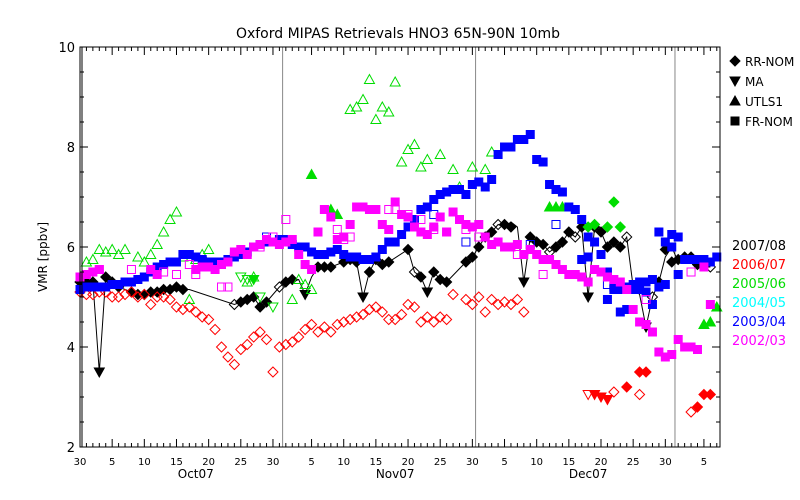 The image size is (800, 500). I want to click on x-tick-label: 5, so click(504, 462).